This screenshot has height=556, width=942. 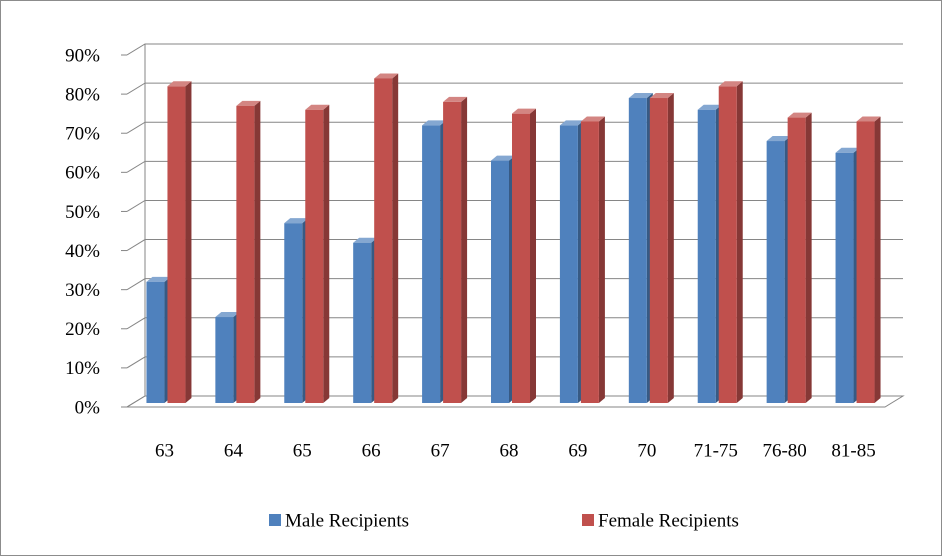 What do you see at coordinates (82, 368) in the screenshot?
I see `y-tick-label: 10%` at bounding box center [82, 368].